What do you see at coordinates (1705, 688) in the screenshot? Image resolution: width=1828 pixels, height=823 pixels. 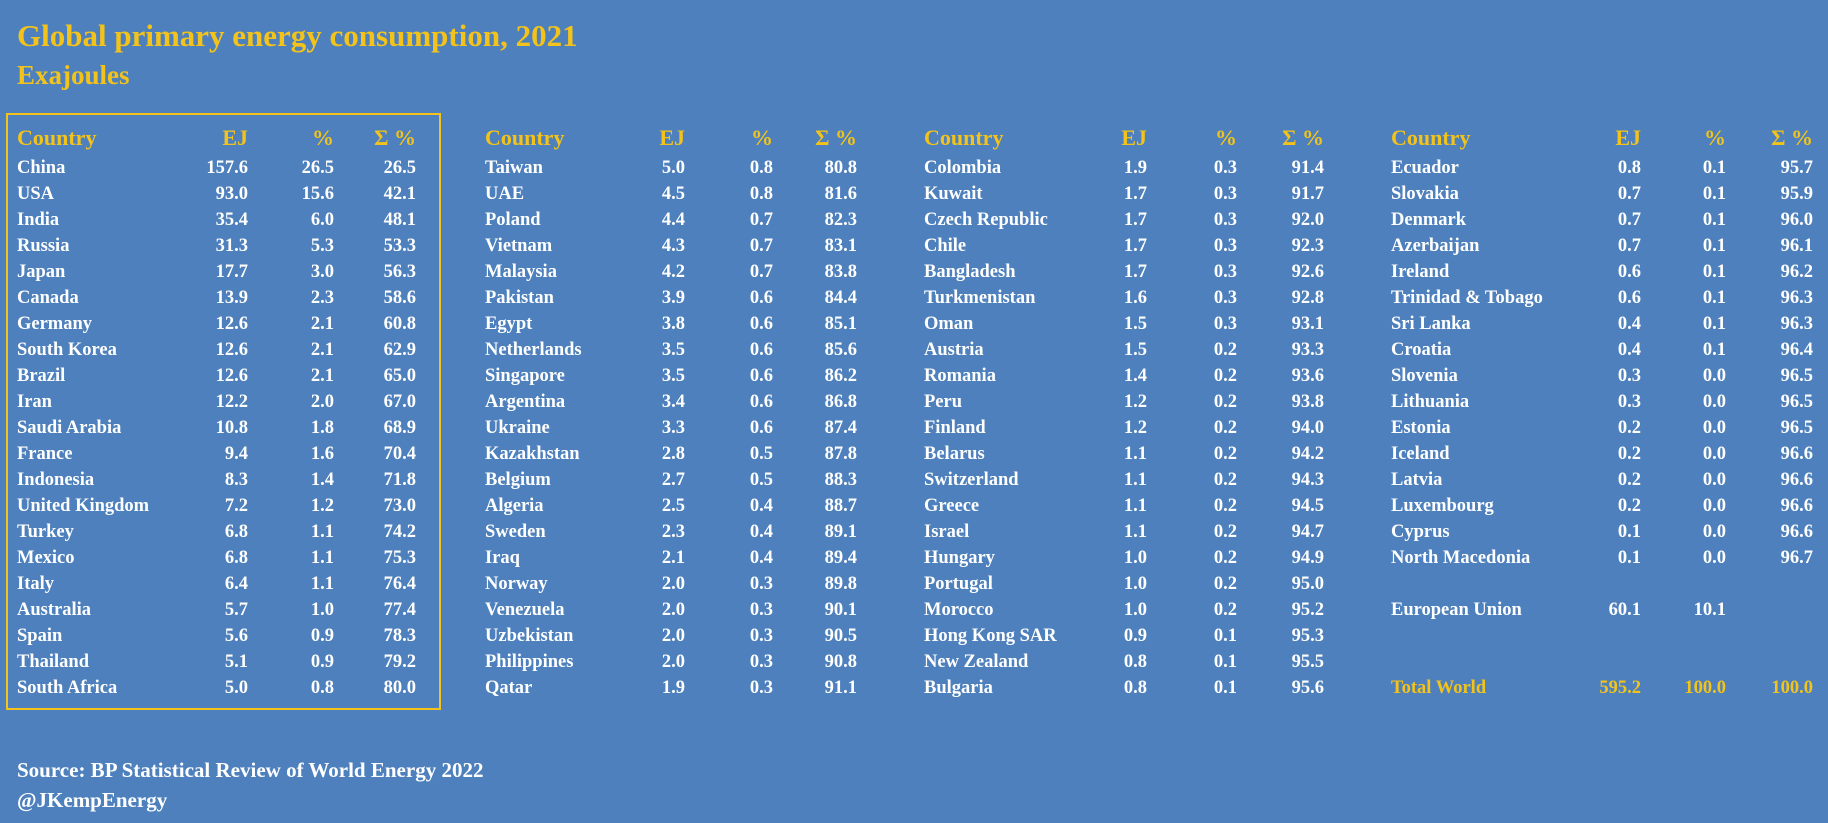 I see `pct-cell: 100.0` at bounding box center [1705, 688].